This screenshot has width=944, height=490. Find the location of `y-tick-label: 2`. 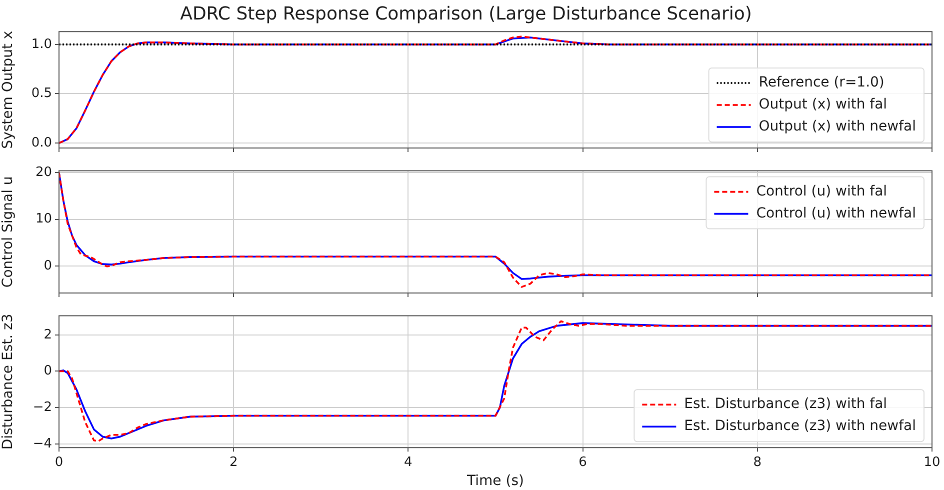

y-tick-label: 2 is located at coordinates (48, 334).